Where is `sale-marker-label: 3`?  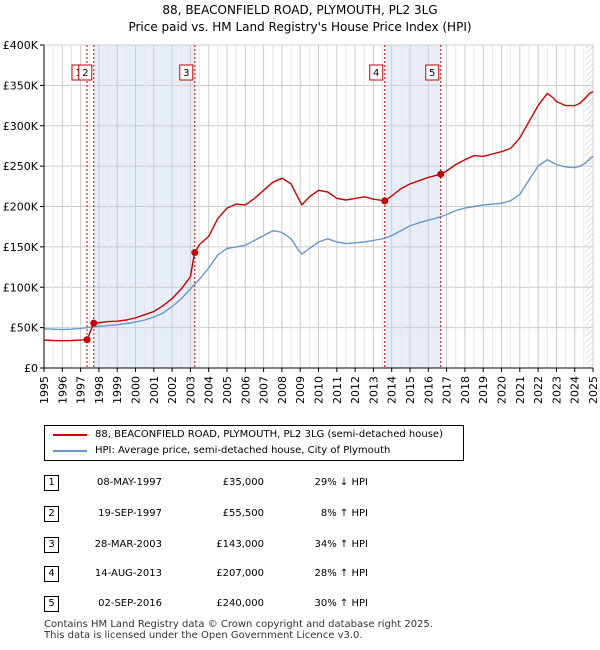
sale-marker-label: 3 is located at coordinates (186, 73).